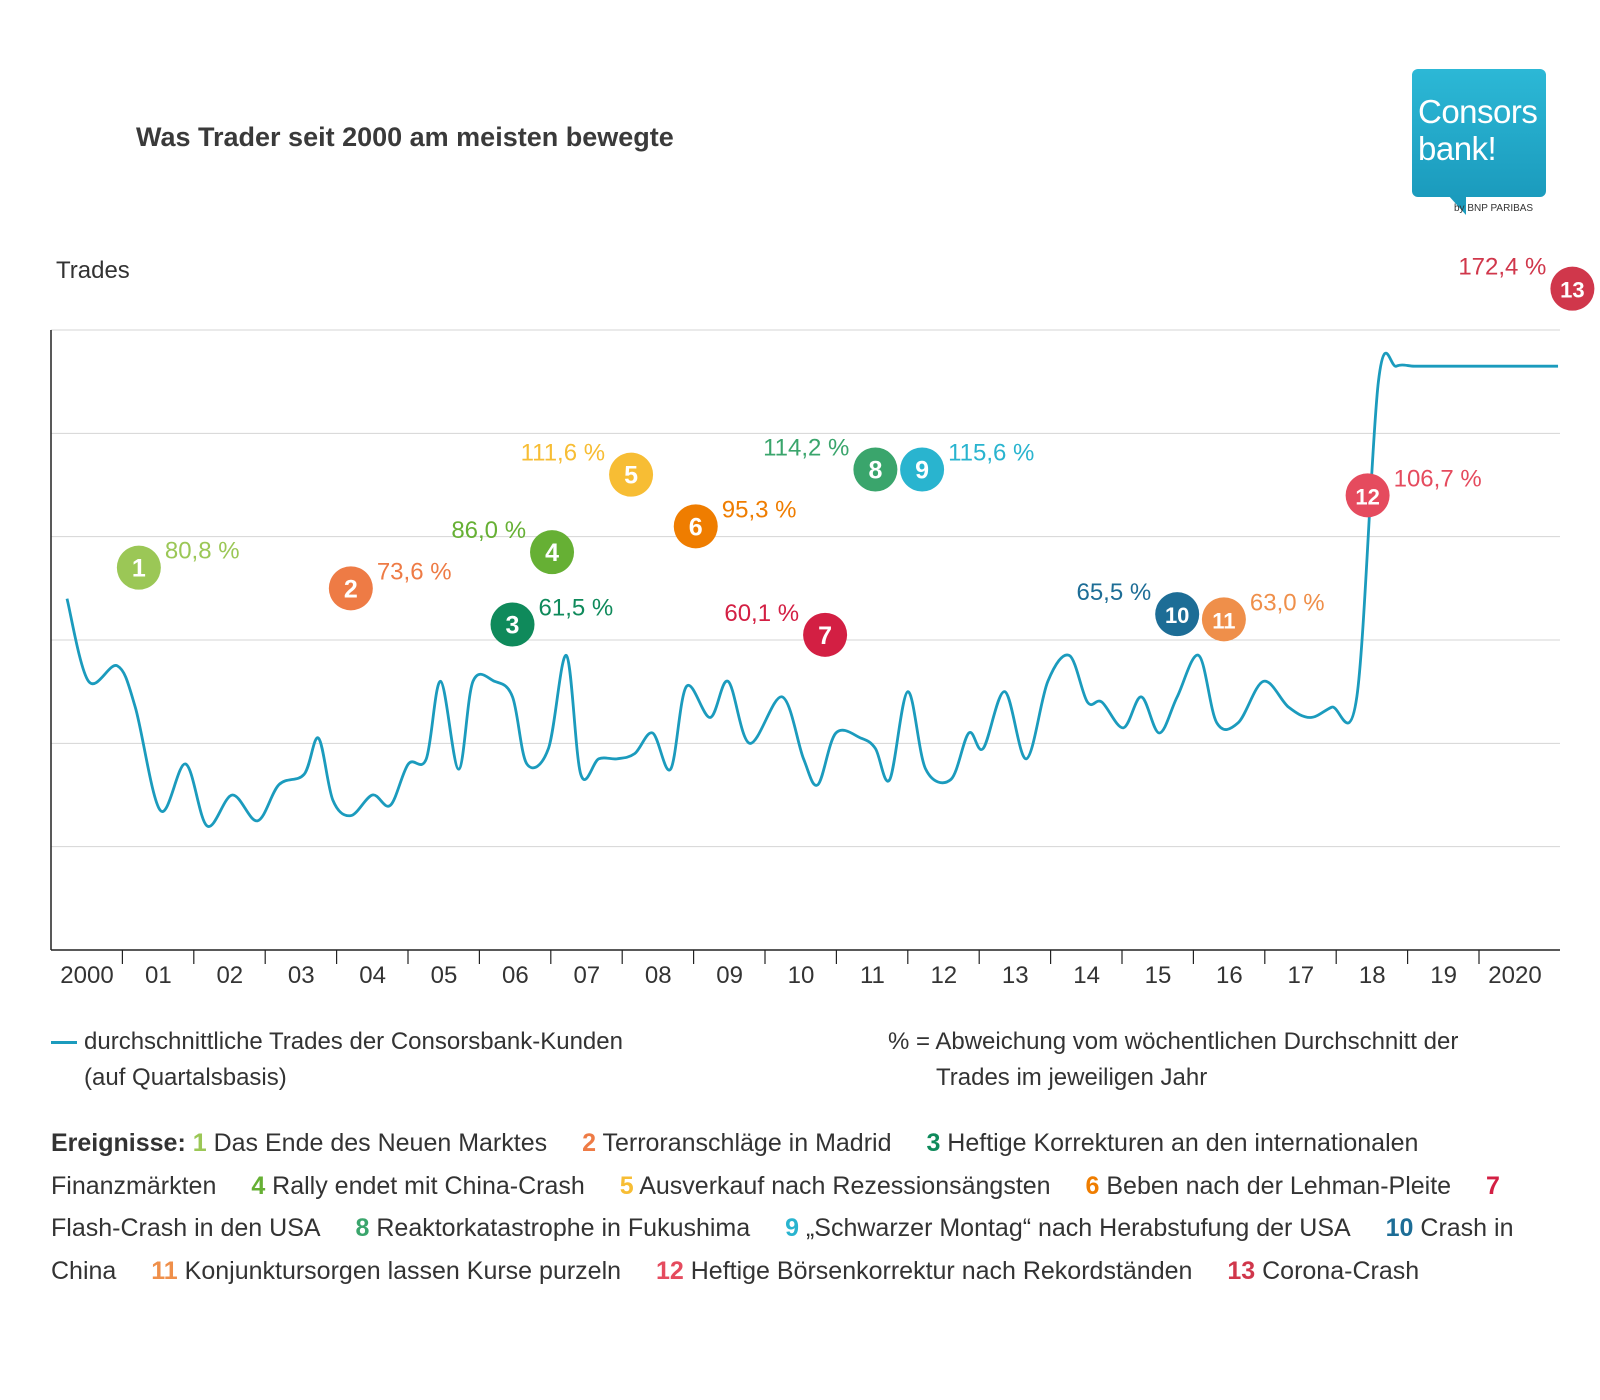  What do you see at coordinates (589, 1143) in the screenshot?
I see `event-item-number: 2` at bounding box center [589, 1143].